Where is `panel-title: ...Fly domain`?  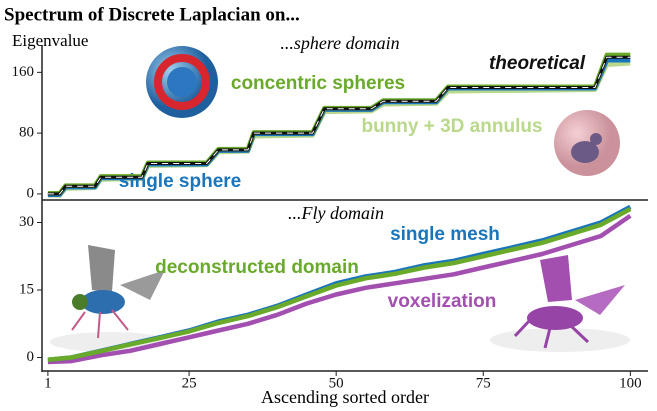 panel-title: ...Fly domain is located at coordinates (336, 213).